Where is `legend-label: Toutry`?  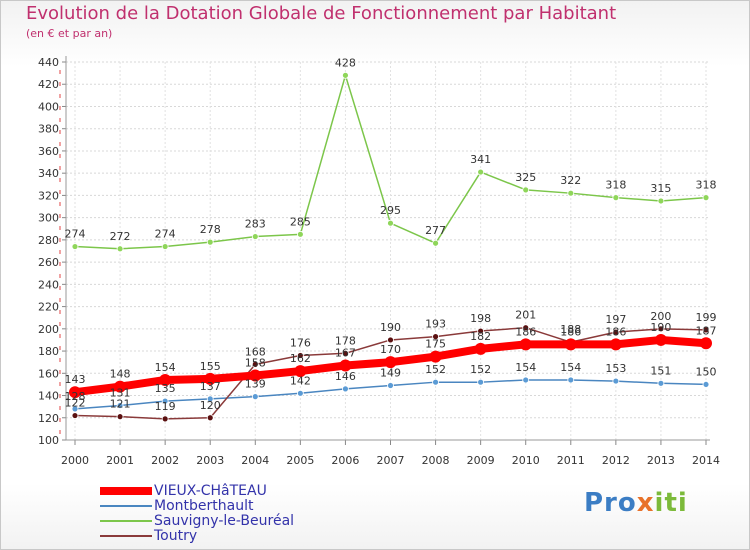 legend-label: Toutry is located at coordinates (176, 536).